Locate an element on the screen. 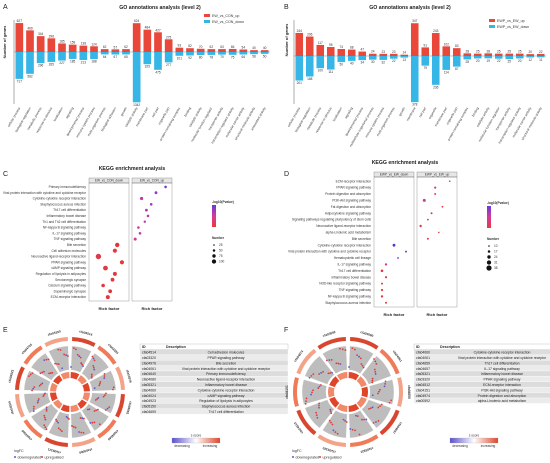 This screenshot has height=463, width=550. value-label-up: 23 is located at coordinates (394, 52).